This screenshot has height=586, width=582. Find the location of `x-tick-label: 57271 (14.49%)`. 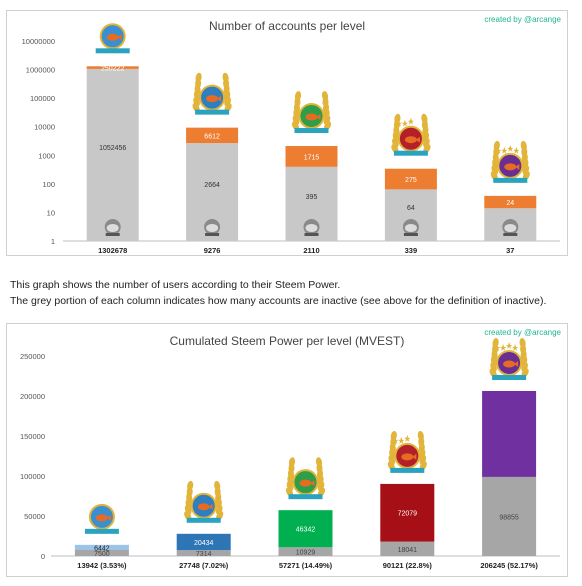

x-tick-label: 57271 (14.49%) is located at coordinates (306, 565).